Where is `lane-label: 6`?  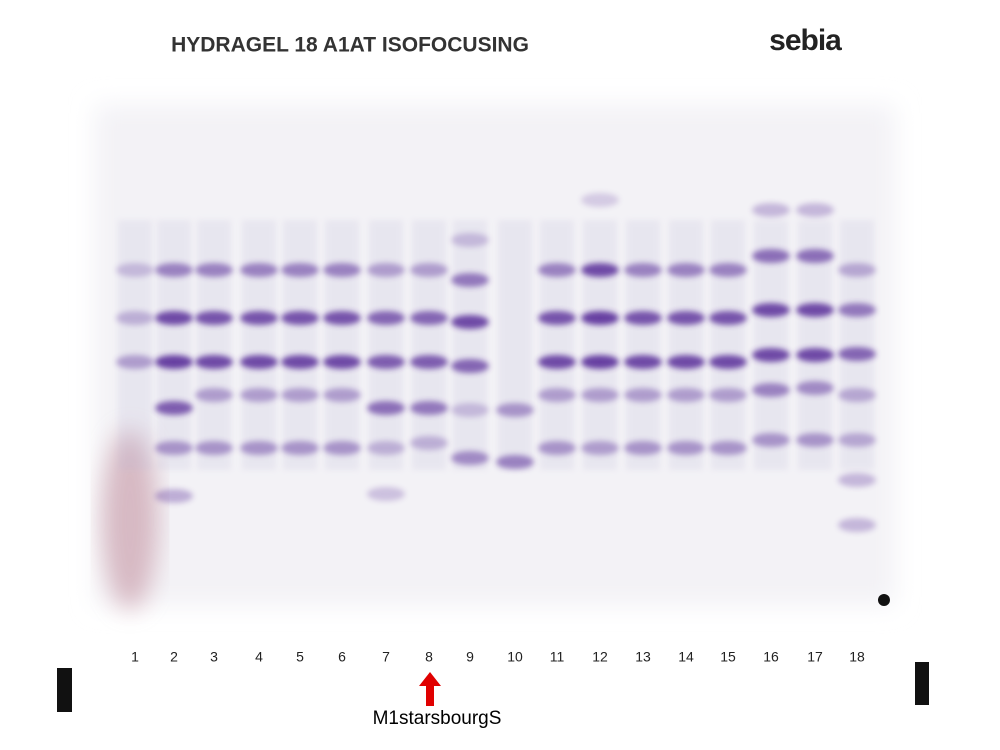 lane-label: 6 is located at coordinates (342, 657).